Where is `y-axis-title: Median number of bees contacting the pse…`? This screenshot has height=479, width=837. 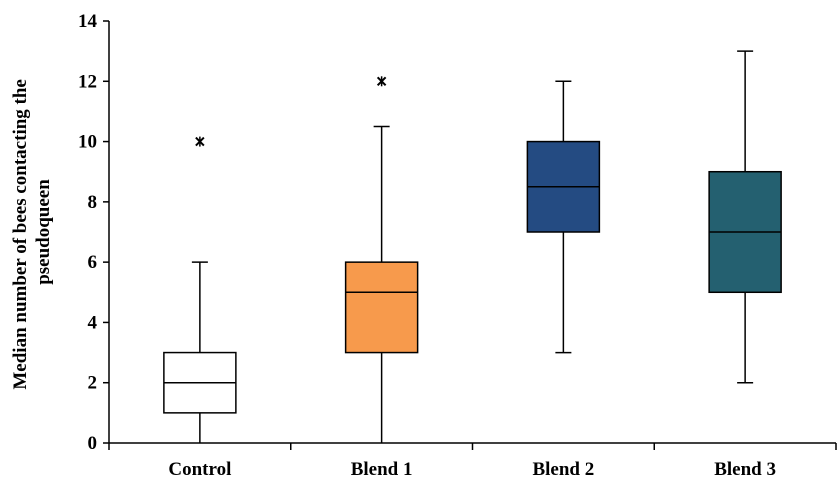 y-axis-title: Median number of bees contacting the pse… is located at coordinates (32, 231).